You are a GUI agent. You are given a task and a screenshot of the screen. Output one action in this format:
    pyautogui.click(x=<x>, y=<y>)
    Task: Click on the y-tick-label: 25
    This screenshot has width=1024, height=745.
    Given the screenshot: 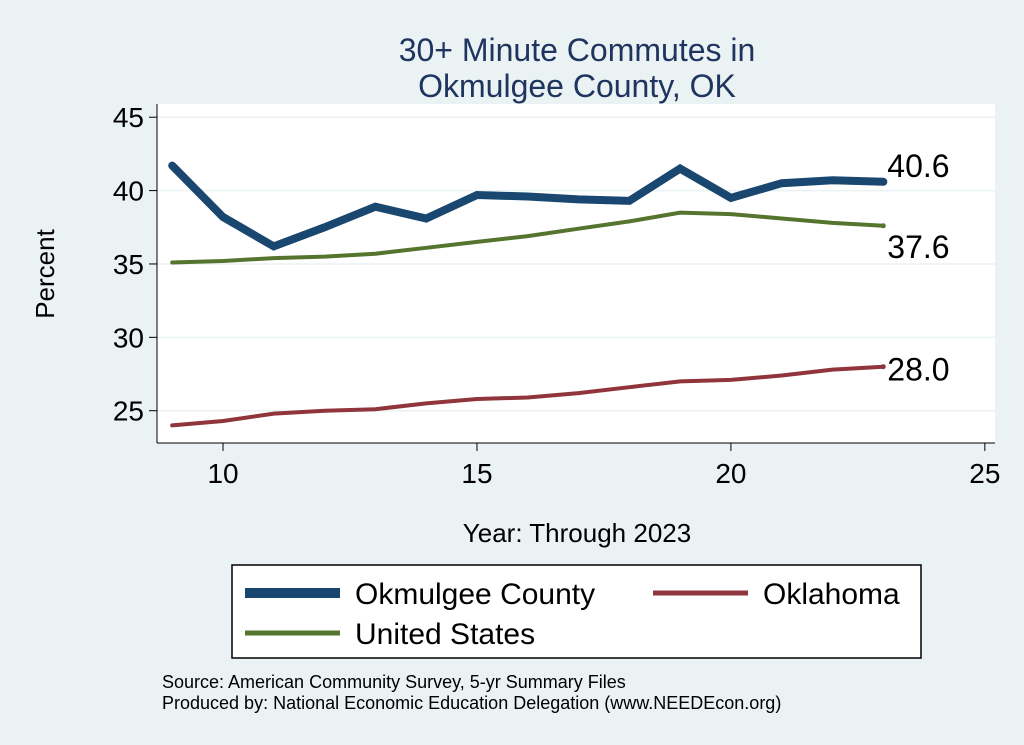 What is the action you would take?
    pyautogui.click(x=128, y=411)
    